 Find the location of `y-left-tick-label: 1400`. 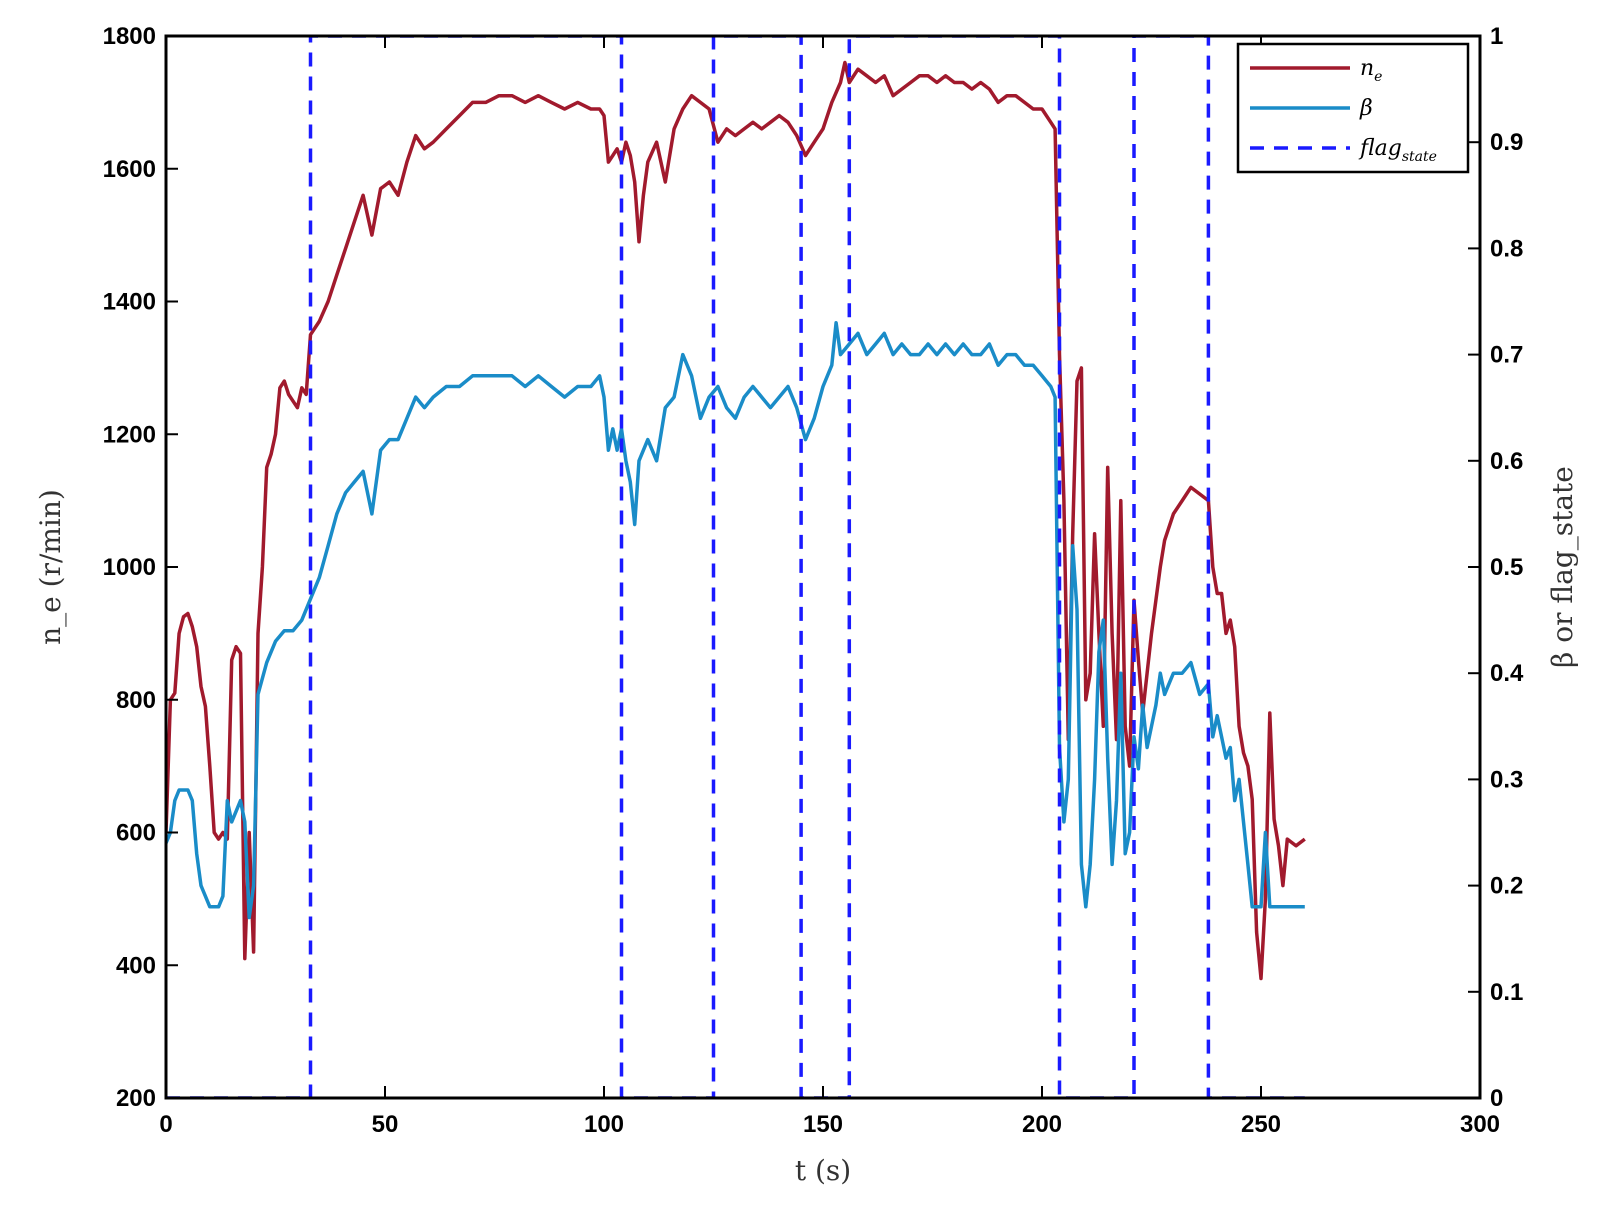

y-left-tick-label: 1400 is located at coordinates (129, 302).